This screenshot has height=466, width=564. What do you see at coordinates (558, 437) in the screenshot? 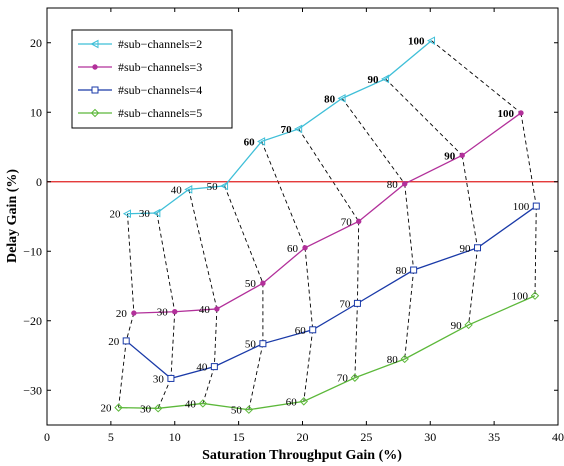
I see `x-tick-label: 40` at bounding box center [558, 437].